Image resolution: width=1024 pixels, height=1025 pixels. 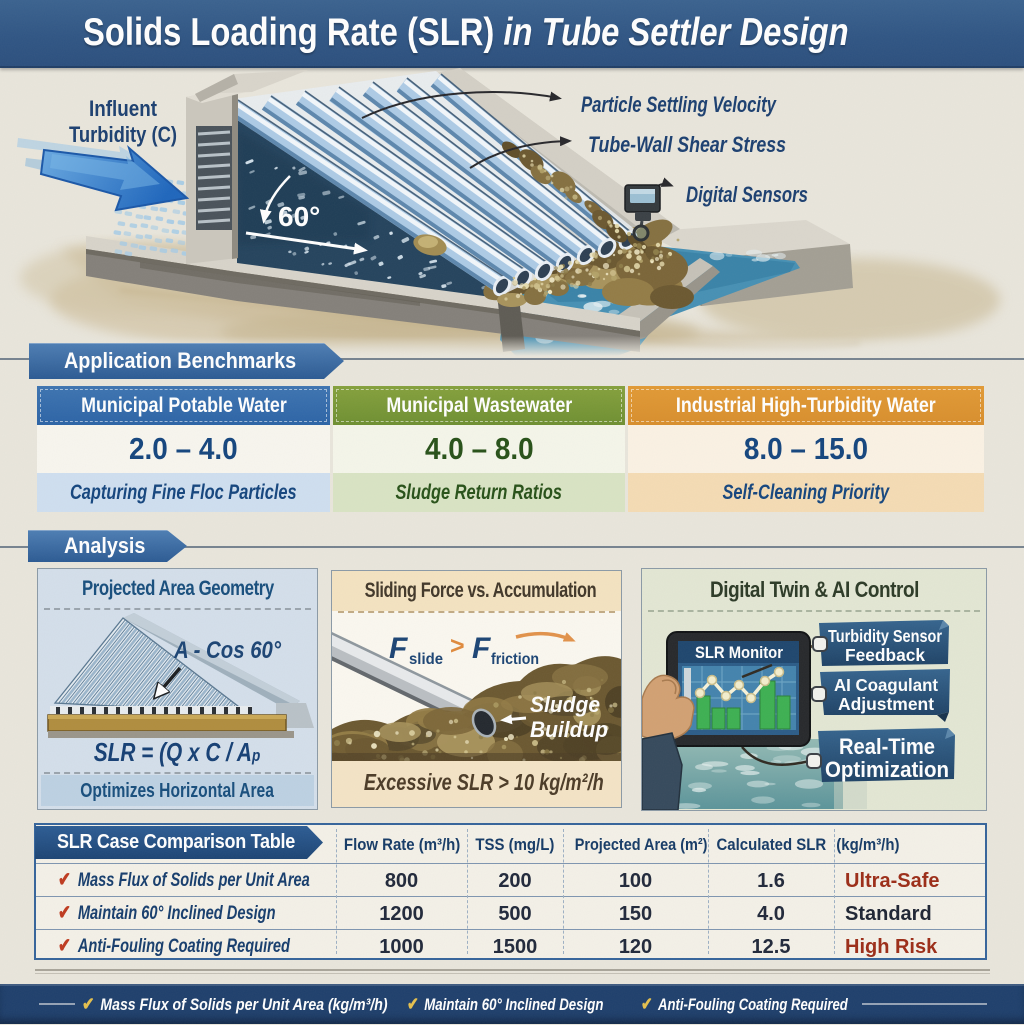 What do you see at coordinates (747, 194) in the screenshot?
I see `svg-text: Digital Sensors` at bounding box center [747, 194].